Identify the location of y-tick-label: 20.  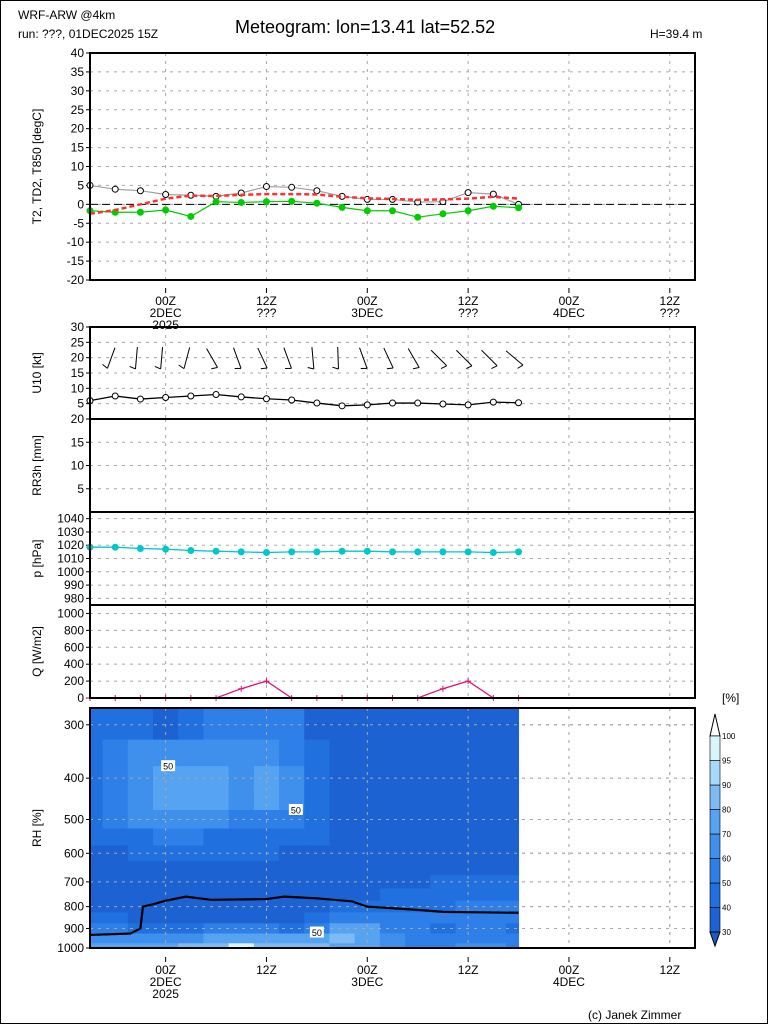
(78, 419).